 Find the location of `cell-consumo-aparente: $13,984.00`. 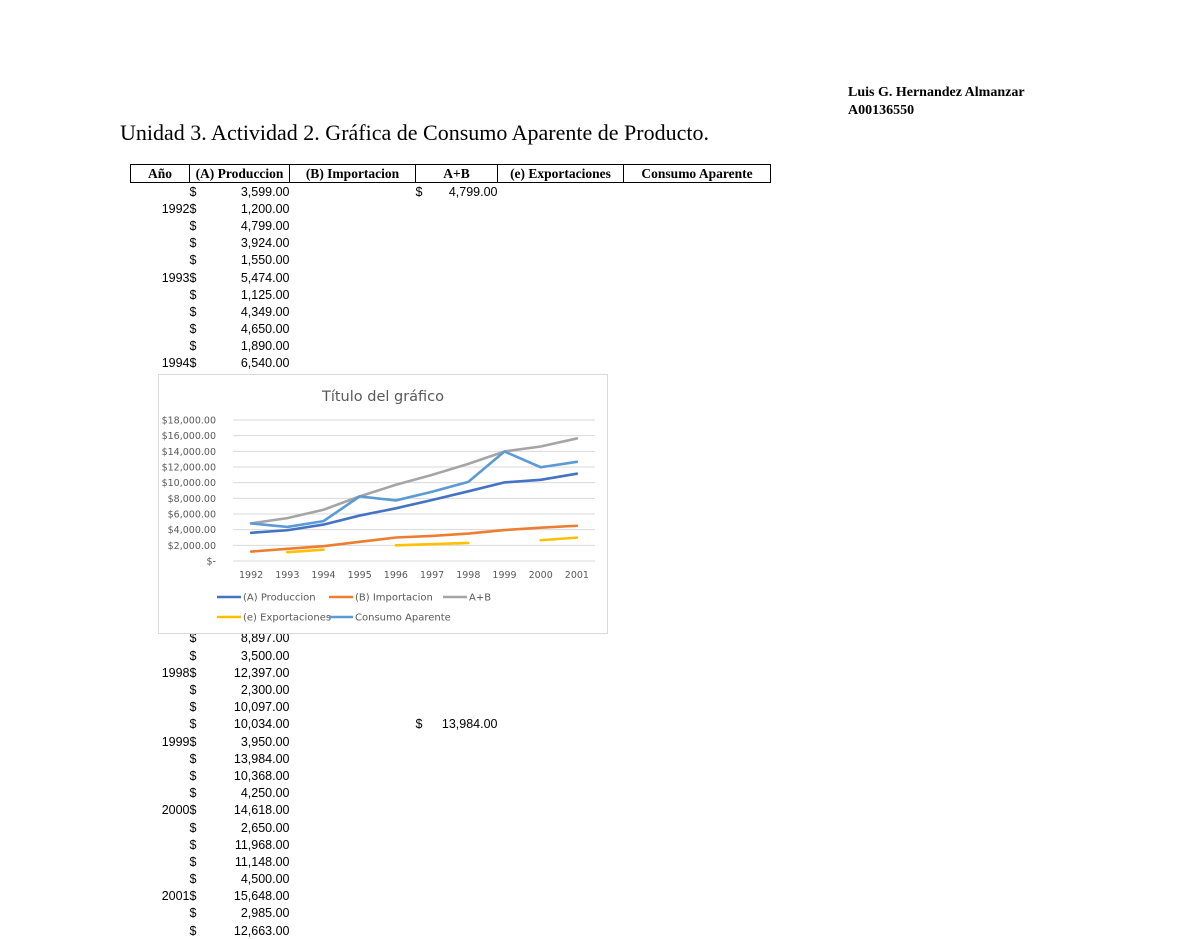

cell-consumo-aparente: $13,984.00 is located at coordinates (457, 724).